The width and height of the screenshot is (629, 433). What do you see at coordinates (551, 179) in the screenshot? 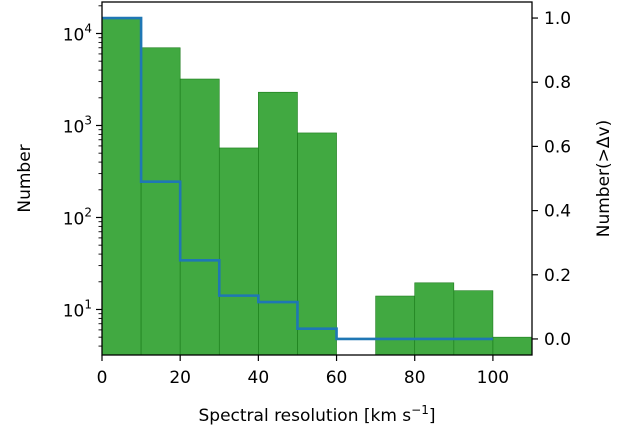
I see `y-right-axis-ticks: 0.0 0.2 0.4 0.6 0.8 1.0` at bounding box center [551, 179].